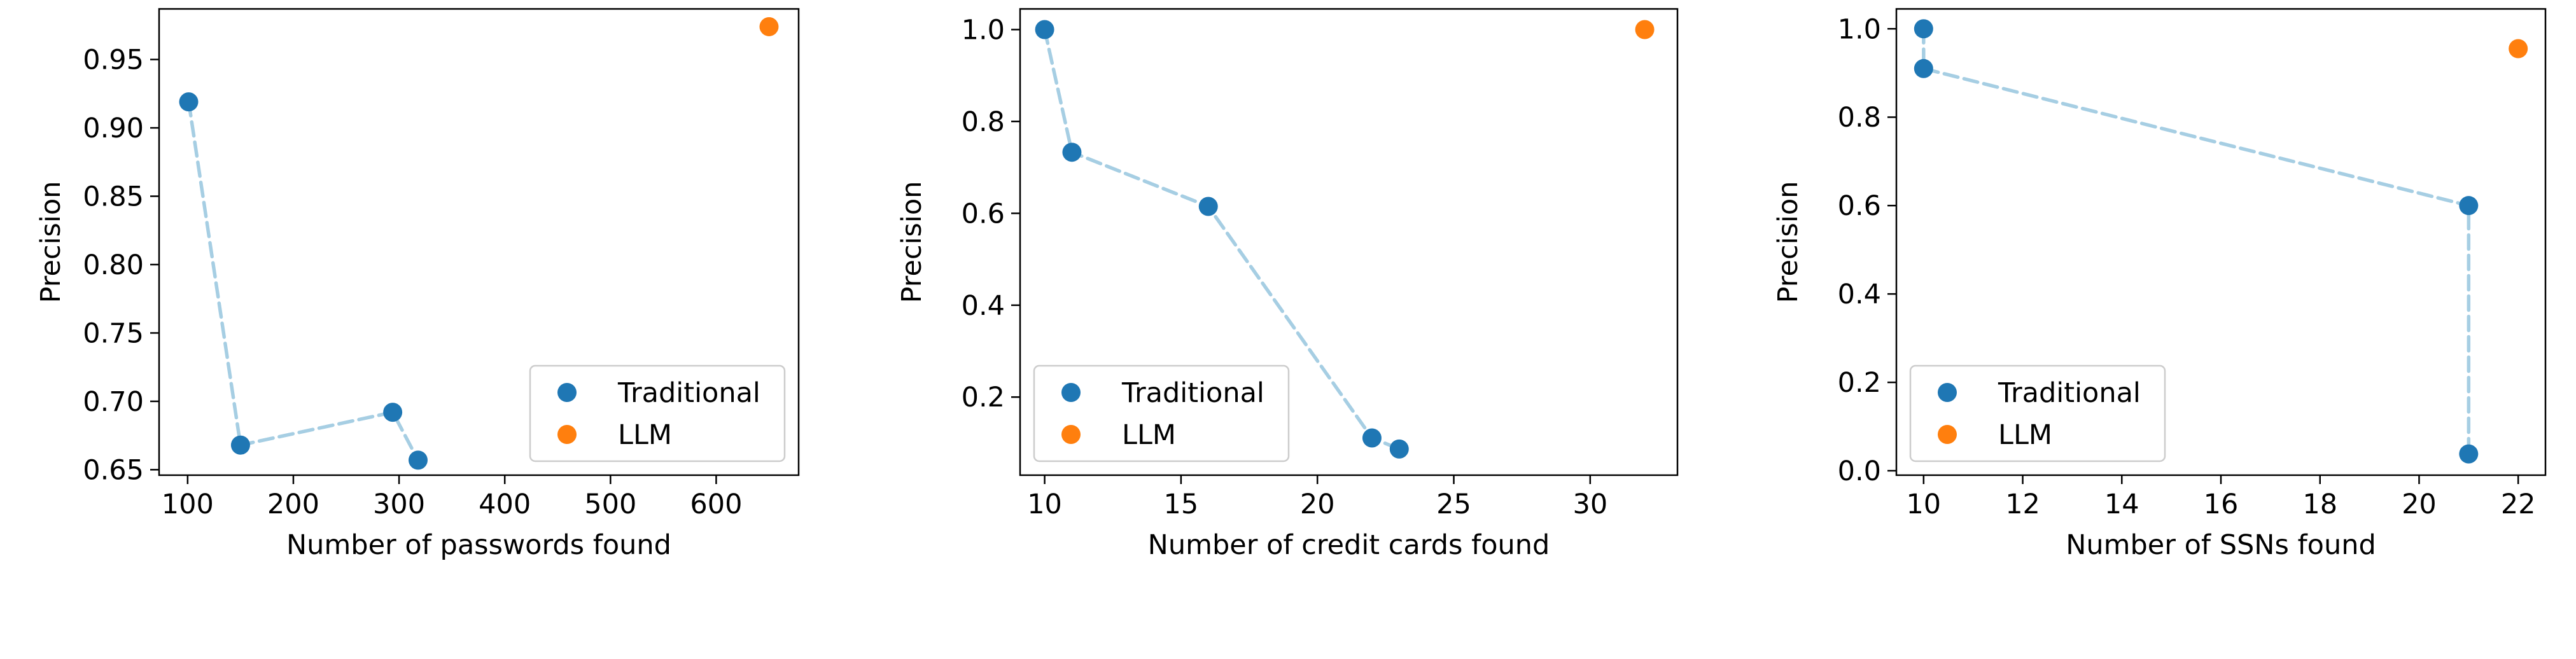 This screenshot has width=2576, height=659. I want to click on y-tick-label: 0.70, so click(113, 402).